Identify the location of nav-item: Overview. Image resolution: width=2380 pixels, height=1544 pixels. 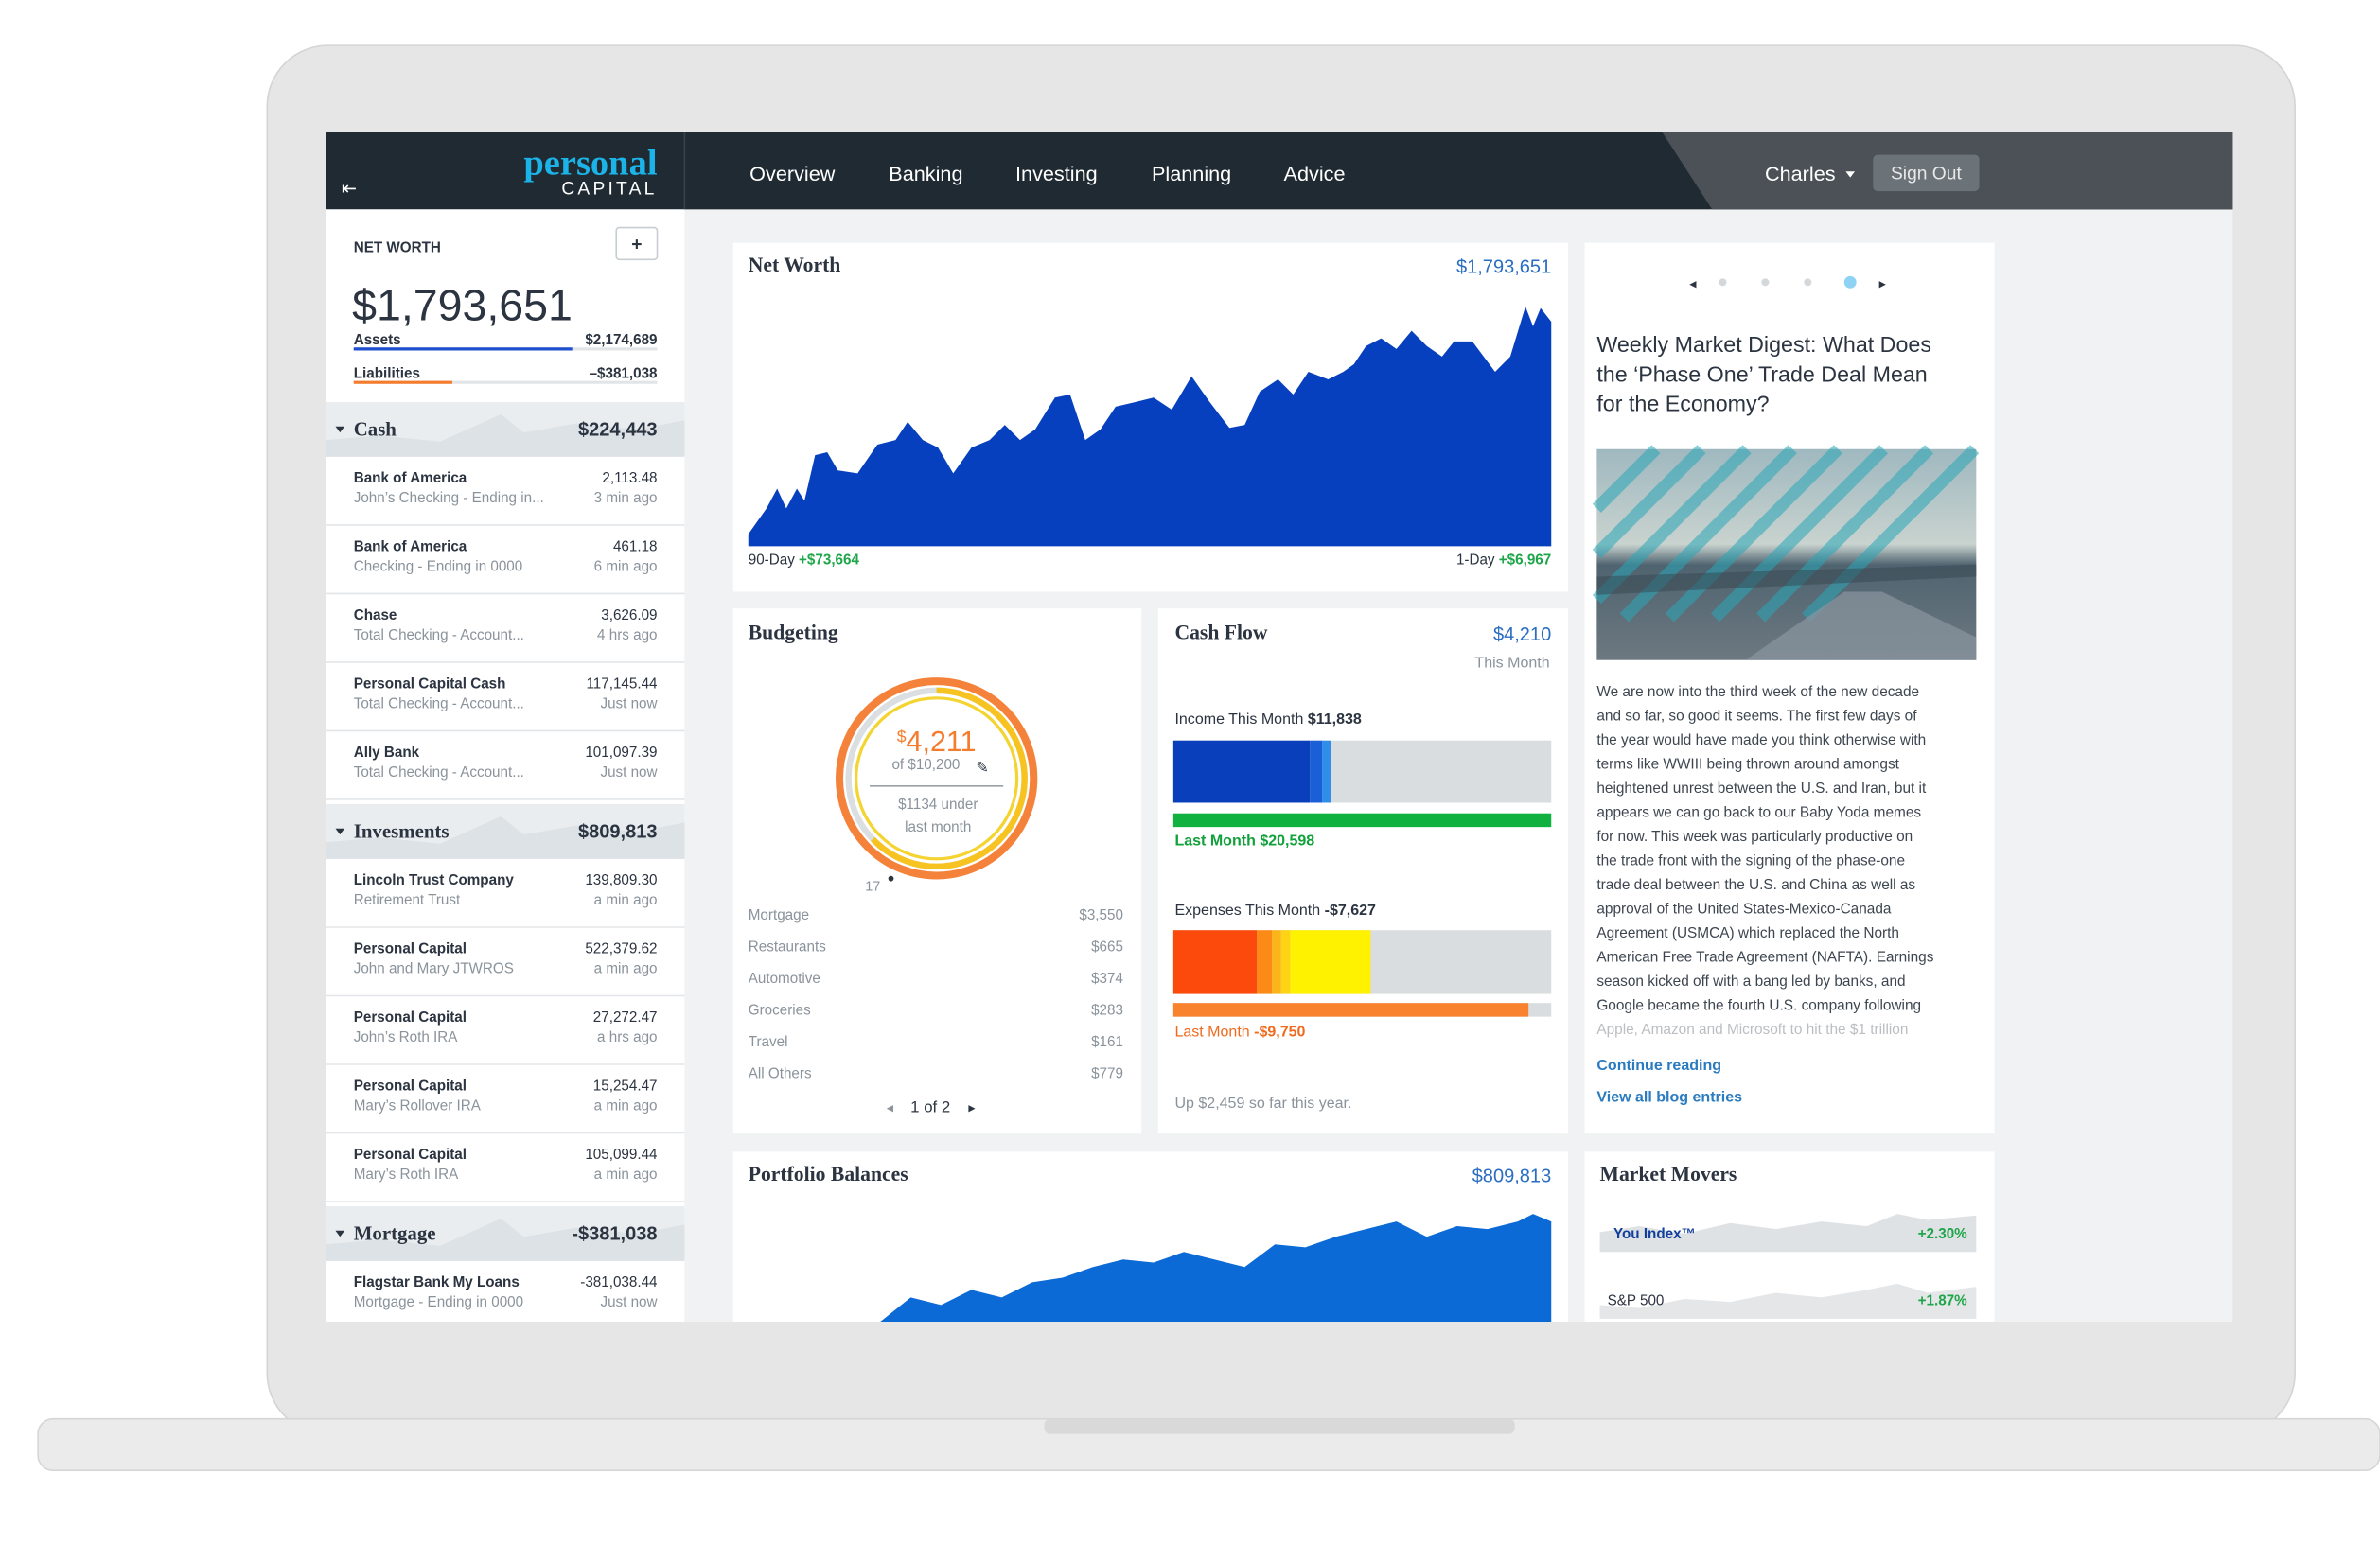
(792, 173).